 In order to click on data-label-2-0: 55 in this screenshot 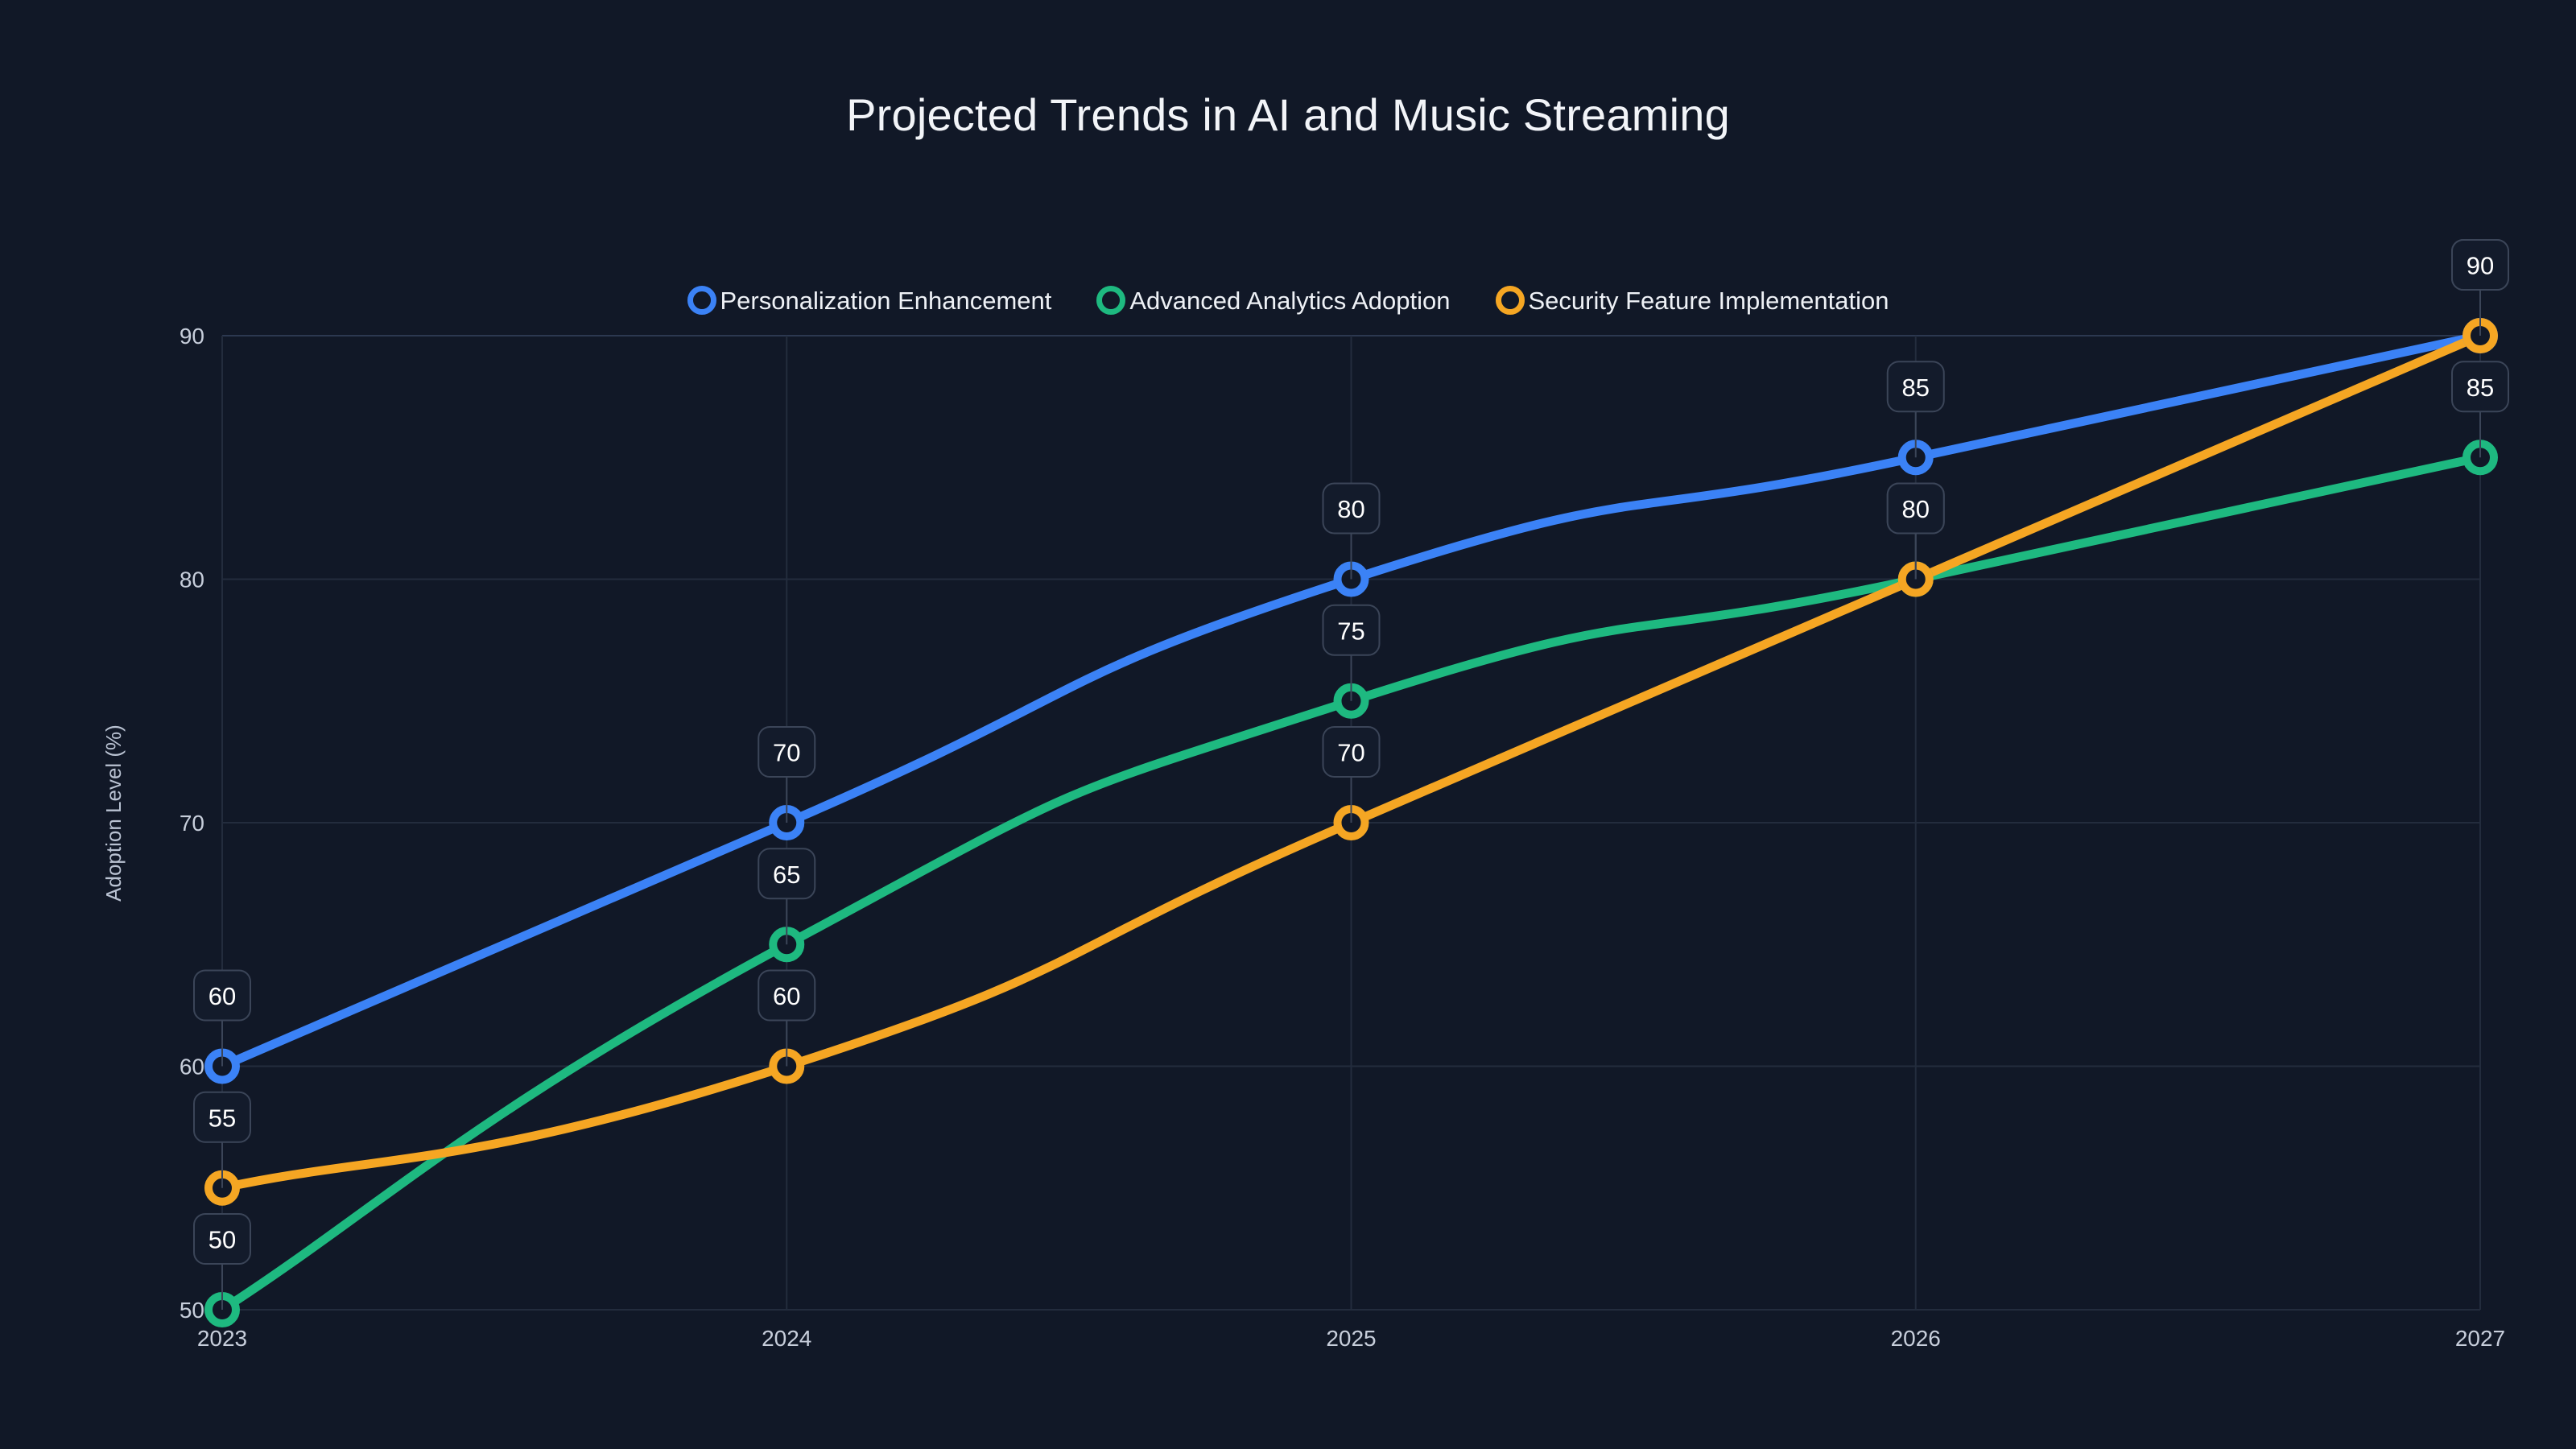, I will do `click(222, 1139)`.